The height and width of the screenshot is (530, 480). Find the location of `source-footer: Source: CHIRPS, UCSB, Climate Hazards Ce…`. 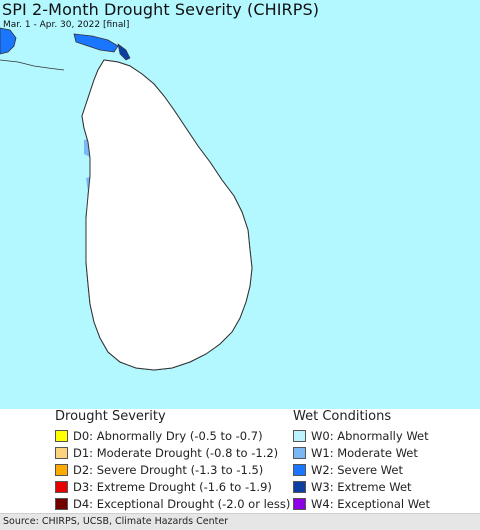

source-footer: Source: CHIRPS, UCSB, Climate Hazards Ce… is located at coordinates (240, 521).